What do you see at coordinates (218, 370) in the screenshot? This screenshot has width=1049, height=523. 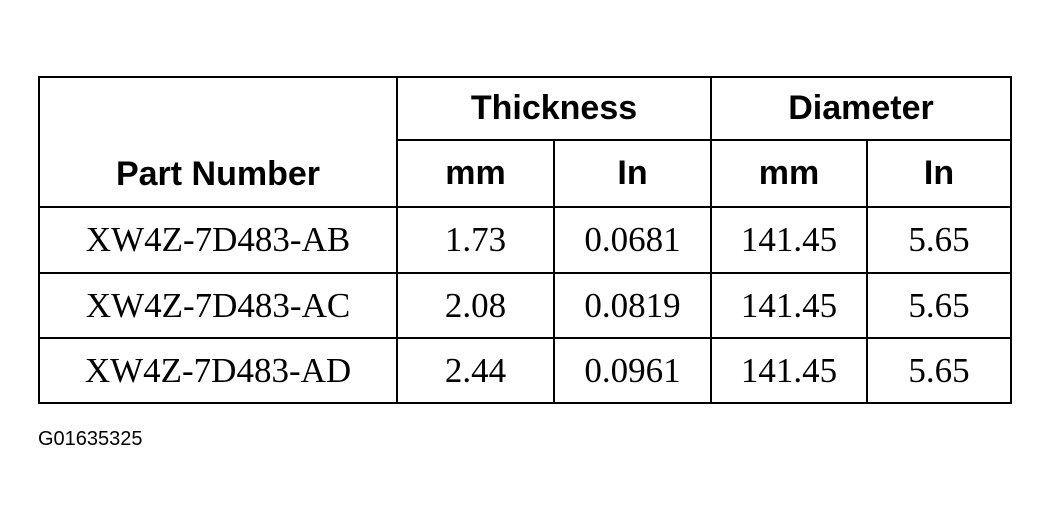 I see `cell: XW4Z-7D483-AD` at bounding box center [218, 370].